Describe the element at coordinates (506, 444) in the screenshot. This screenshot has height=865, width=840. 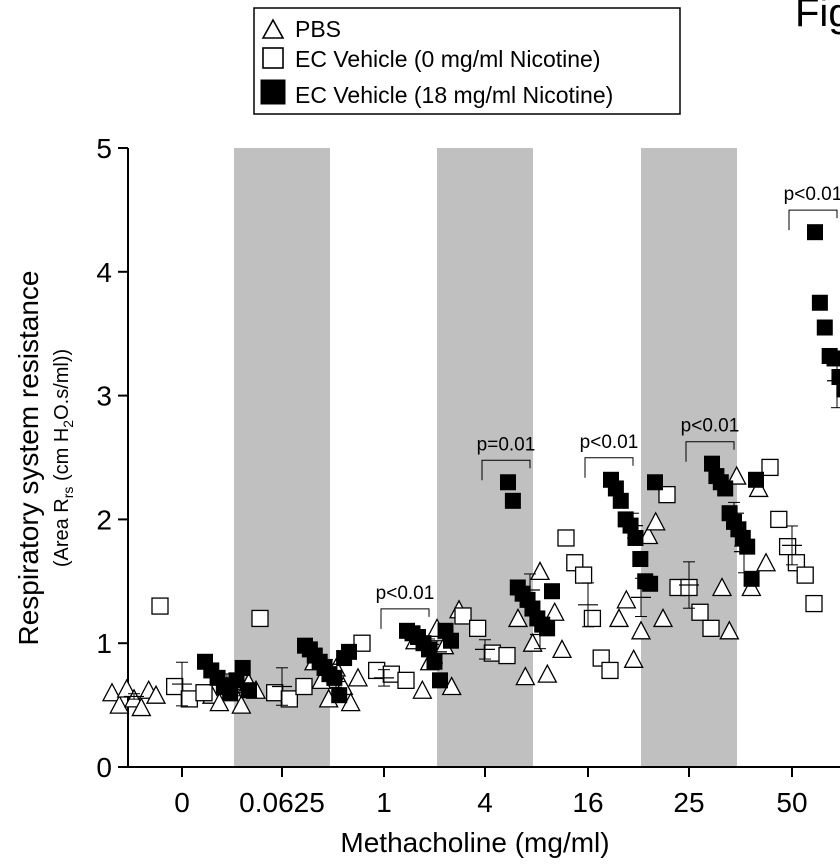
I see `p-value-label: p=0.01` at that location.